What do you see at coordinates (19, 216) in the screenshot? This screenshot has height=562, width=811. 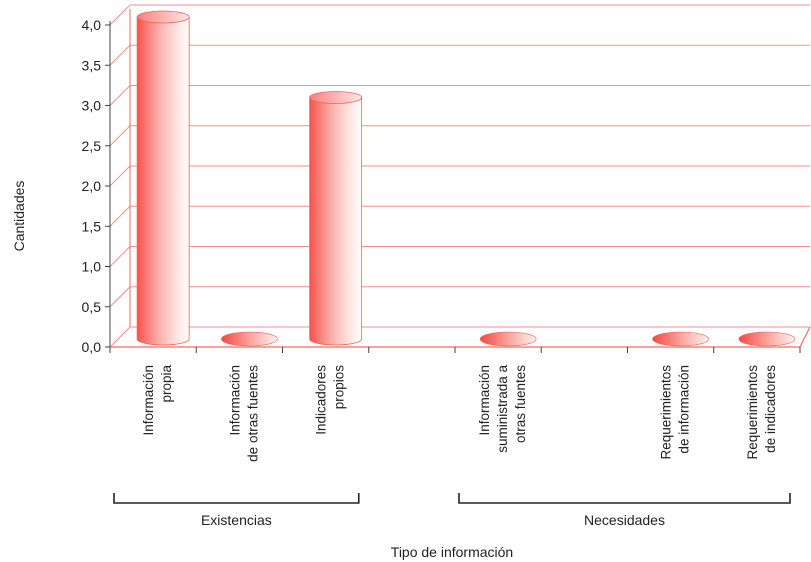 I see `y-axis-title: Cantidades` at bounding box center [19, 216].